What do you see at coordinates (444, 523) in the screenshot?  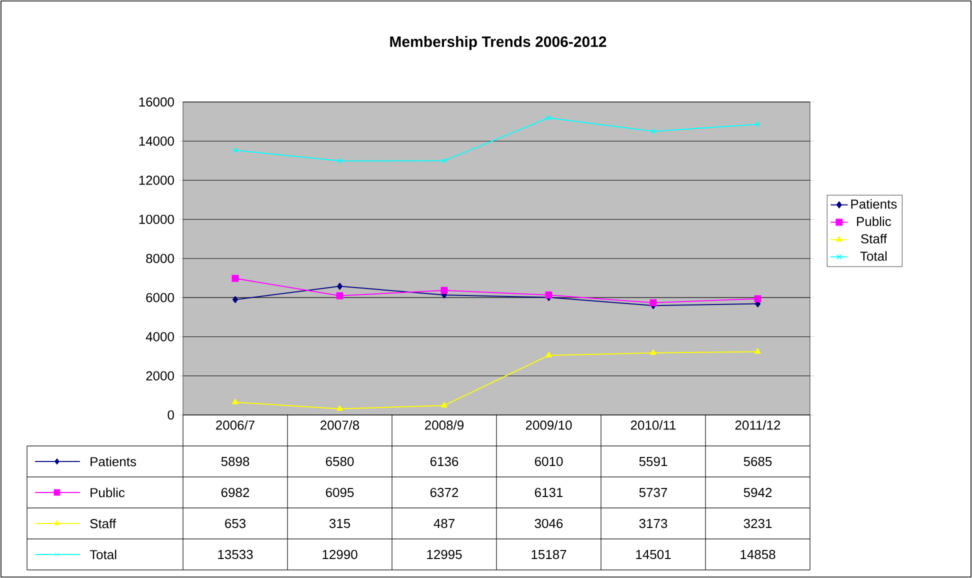 I see `data-label: 487` at bounding box center [444, 523].